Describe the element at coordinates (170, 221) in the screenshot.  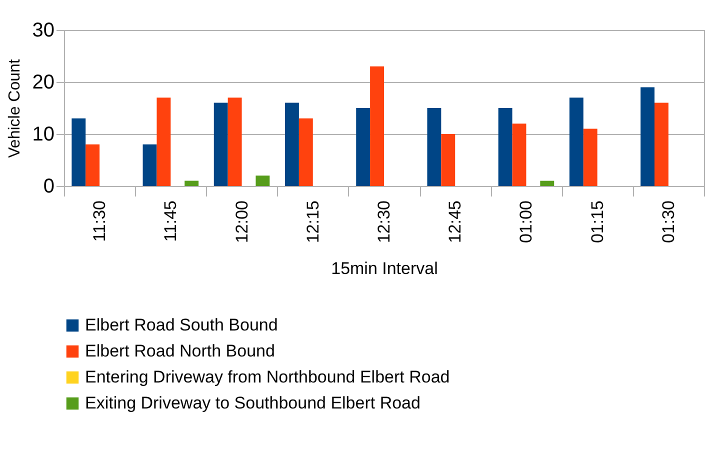
I see `x-tick-label: 11:45` at that location.